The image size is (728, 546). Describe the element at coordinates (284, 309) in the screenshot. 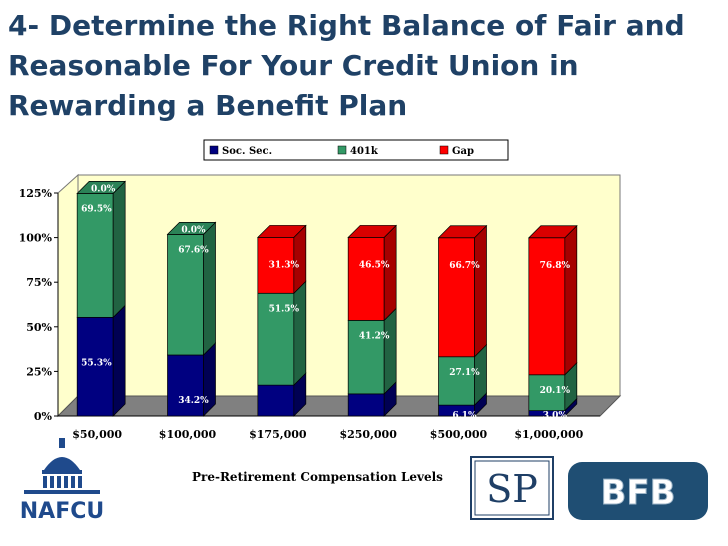

I see `data-label-1-2: 51.5%` at that location.